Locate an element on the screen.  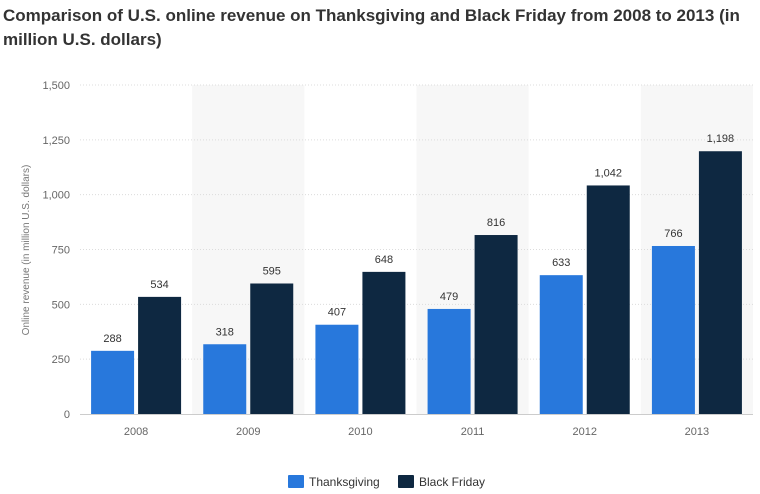
x-tick-label: 2012 is located at coordinates (585, 432).